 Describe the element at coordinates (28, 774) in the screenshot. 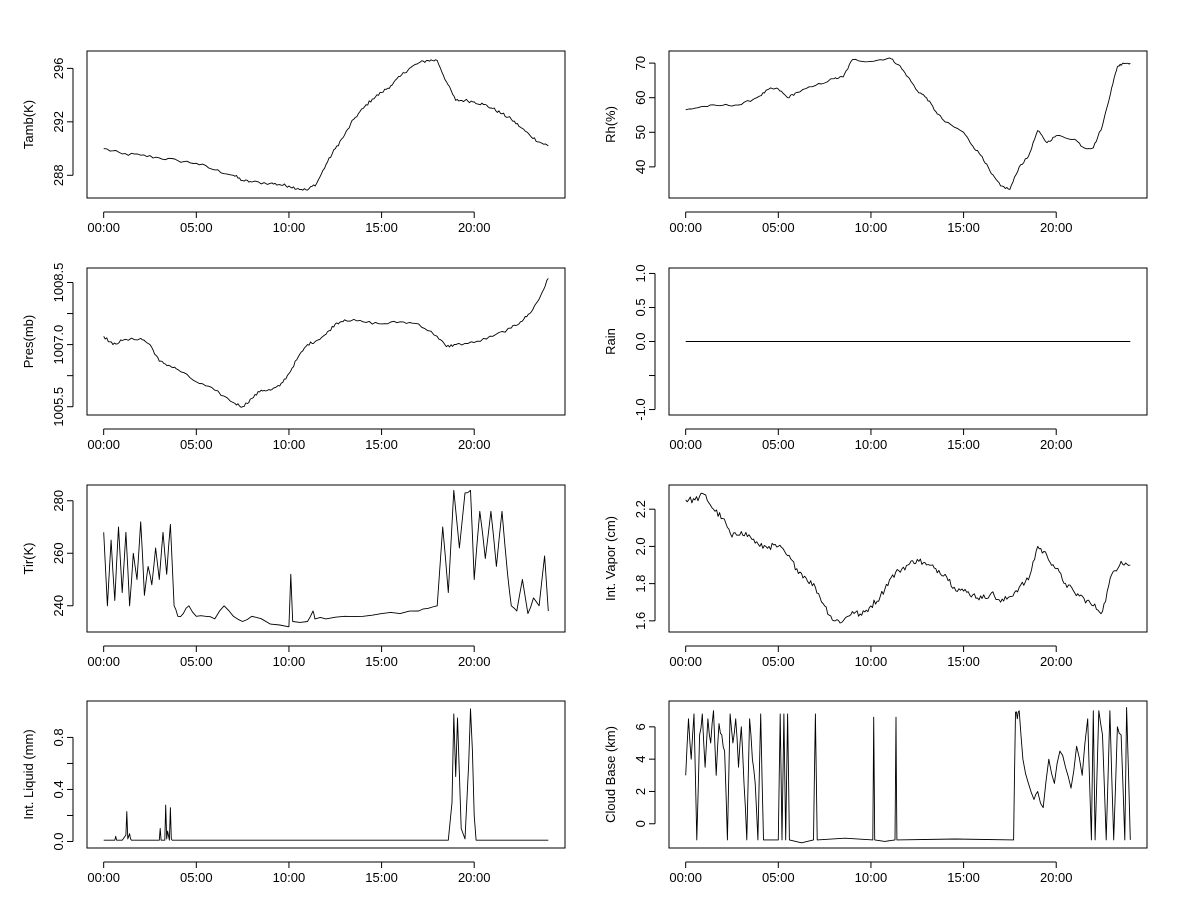

I see `y-axis-title: Int. Liquid (mm)` at that location.